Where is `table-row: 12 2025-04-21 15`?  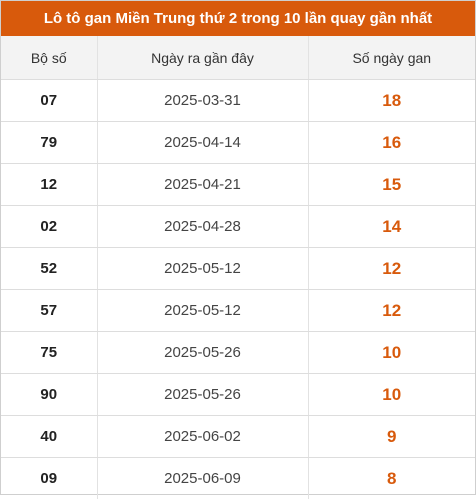
table-row: 12 2025-04-21 15 is located at coordinates (238, 185).